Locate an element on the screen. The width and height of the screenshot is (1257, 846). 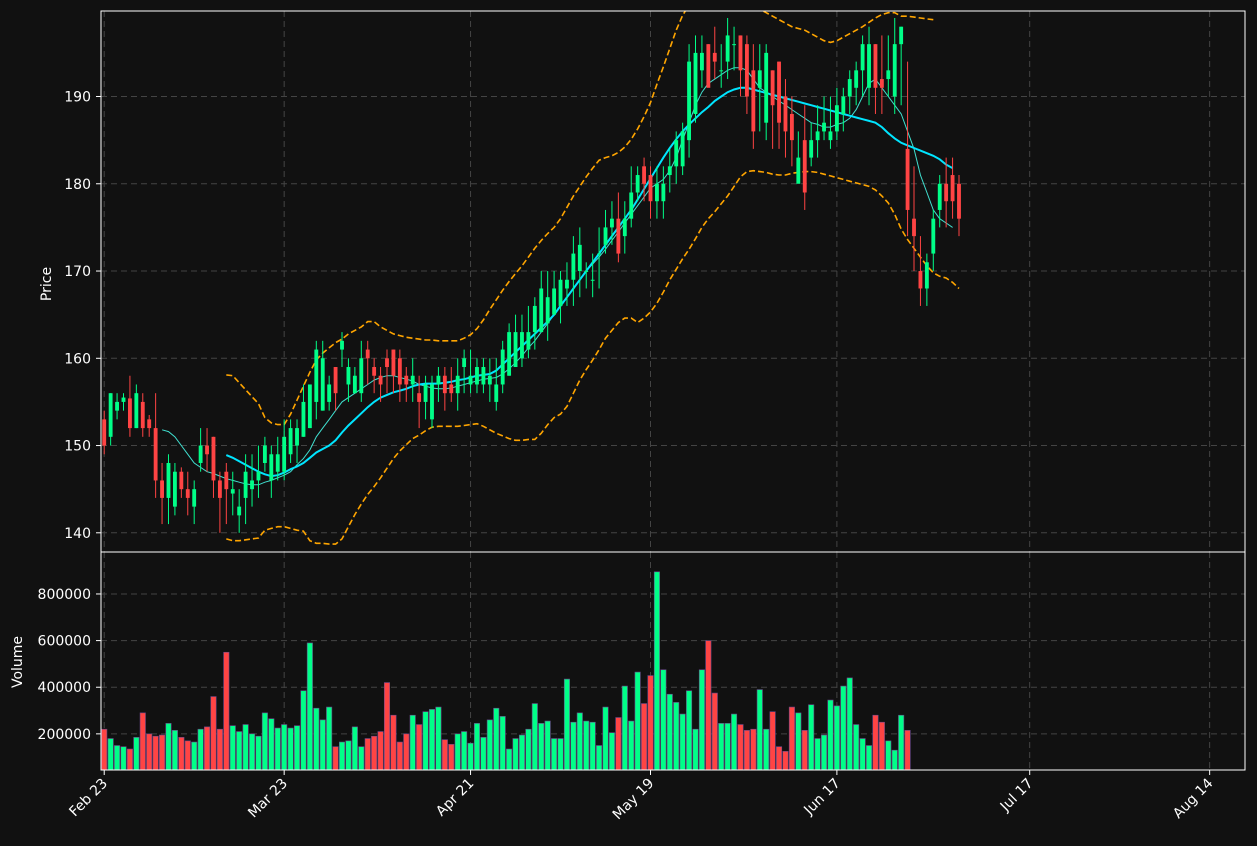
volume-axis-label: Volume is located at coordinates (18, 662).